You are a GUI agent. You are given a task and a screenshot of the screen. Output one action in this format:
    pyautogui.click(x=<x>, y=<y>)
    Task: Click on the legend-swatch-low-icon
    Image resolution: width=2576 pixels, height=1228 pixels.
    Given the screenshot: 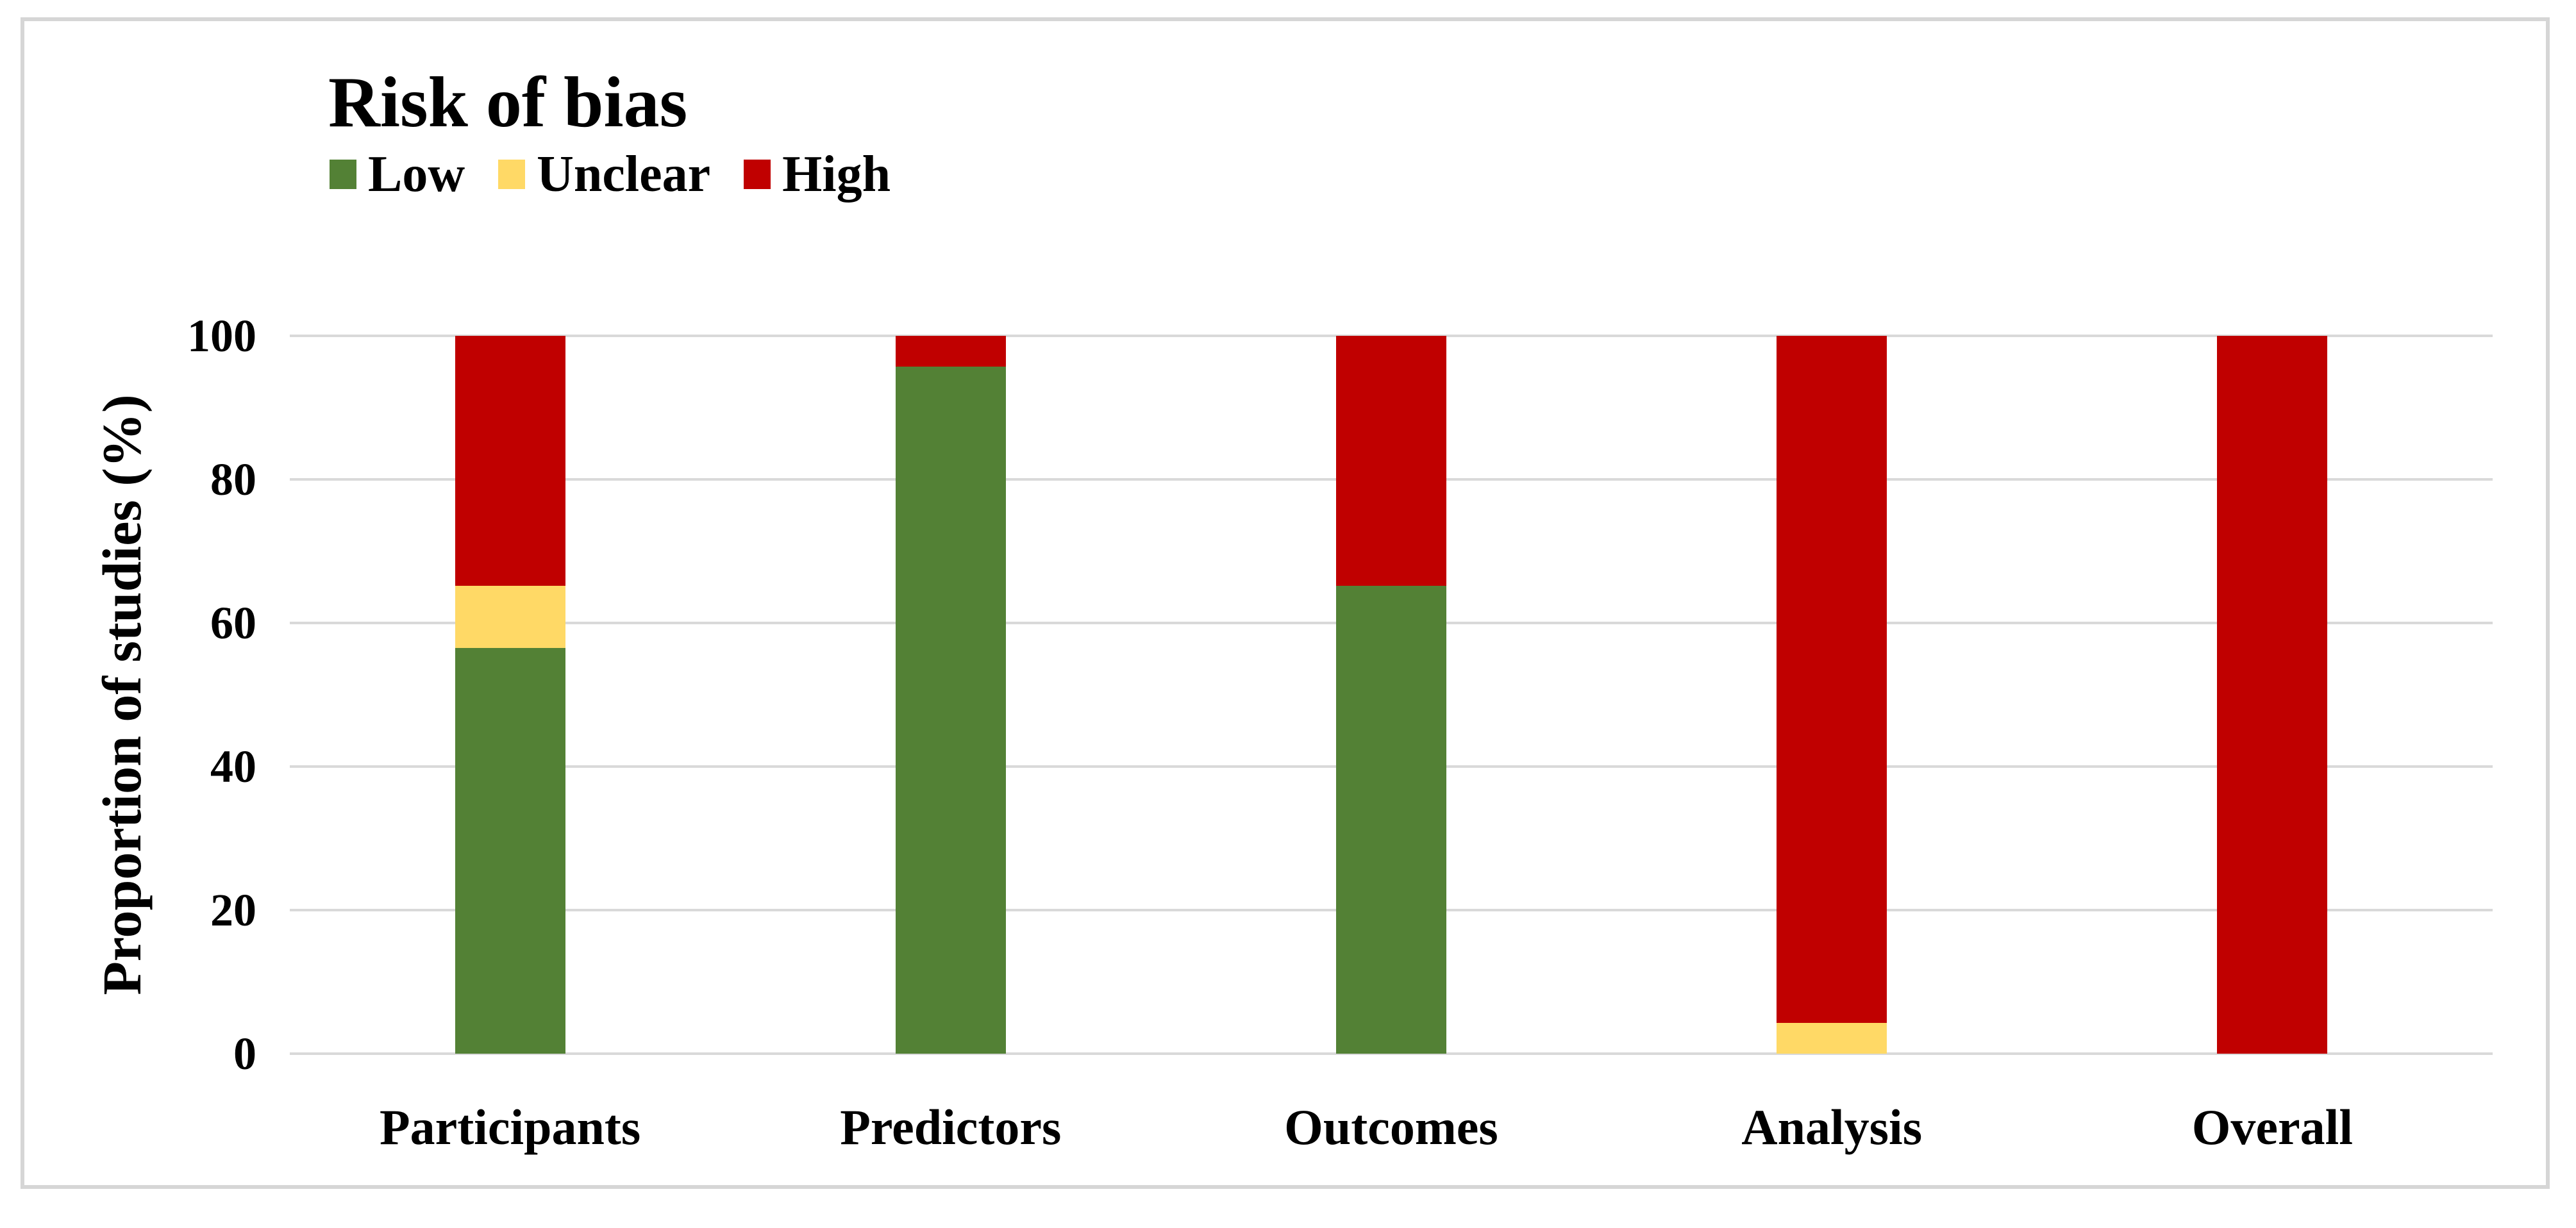 What is the action you would take?
    pyautogui.click(x=343, y=174)
    